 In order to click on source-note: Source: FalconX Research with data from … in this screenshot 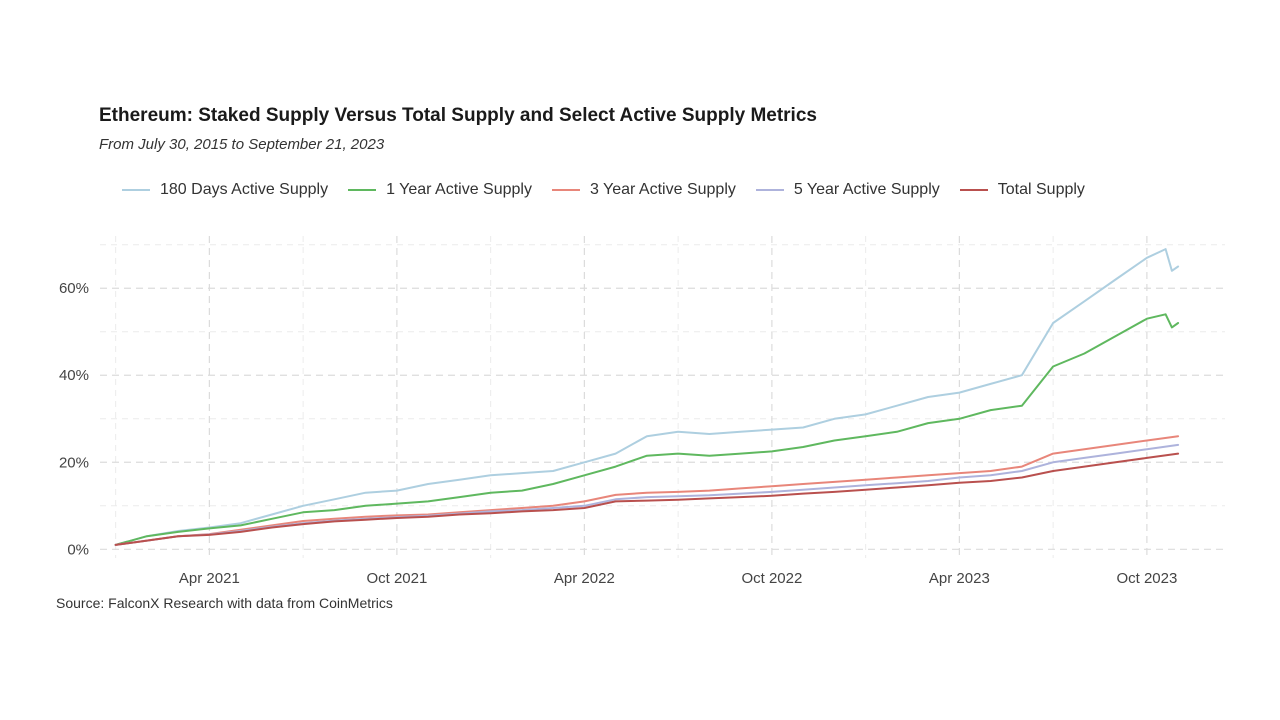, I will do `click(224, 603)`.